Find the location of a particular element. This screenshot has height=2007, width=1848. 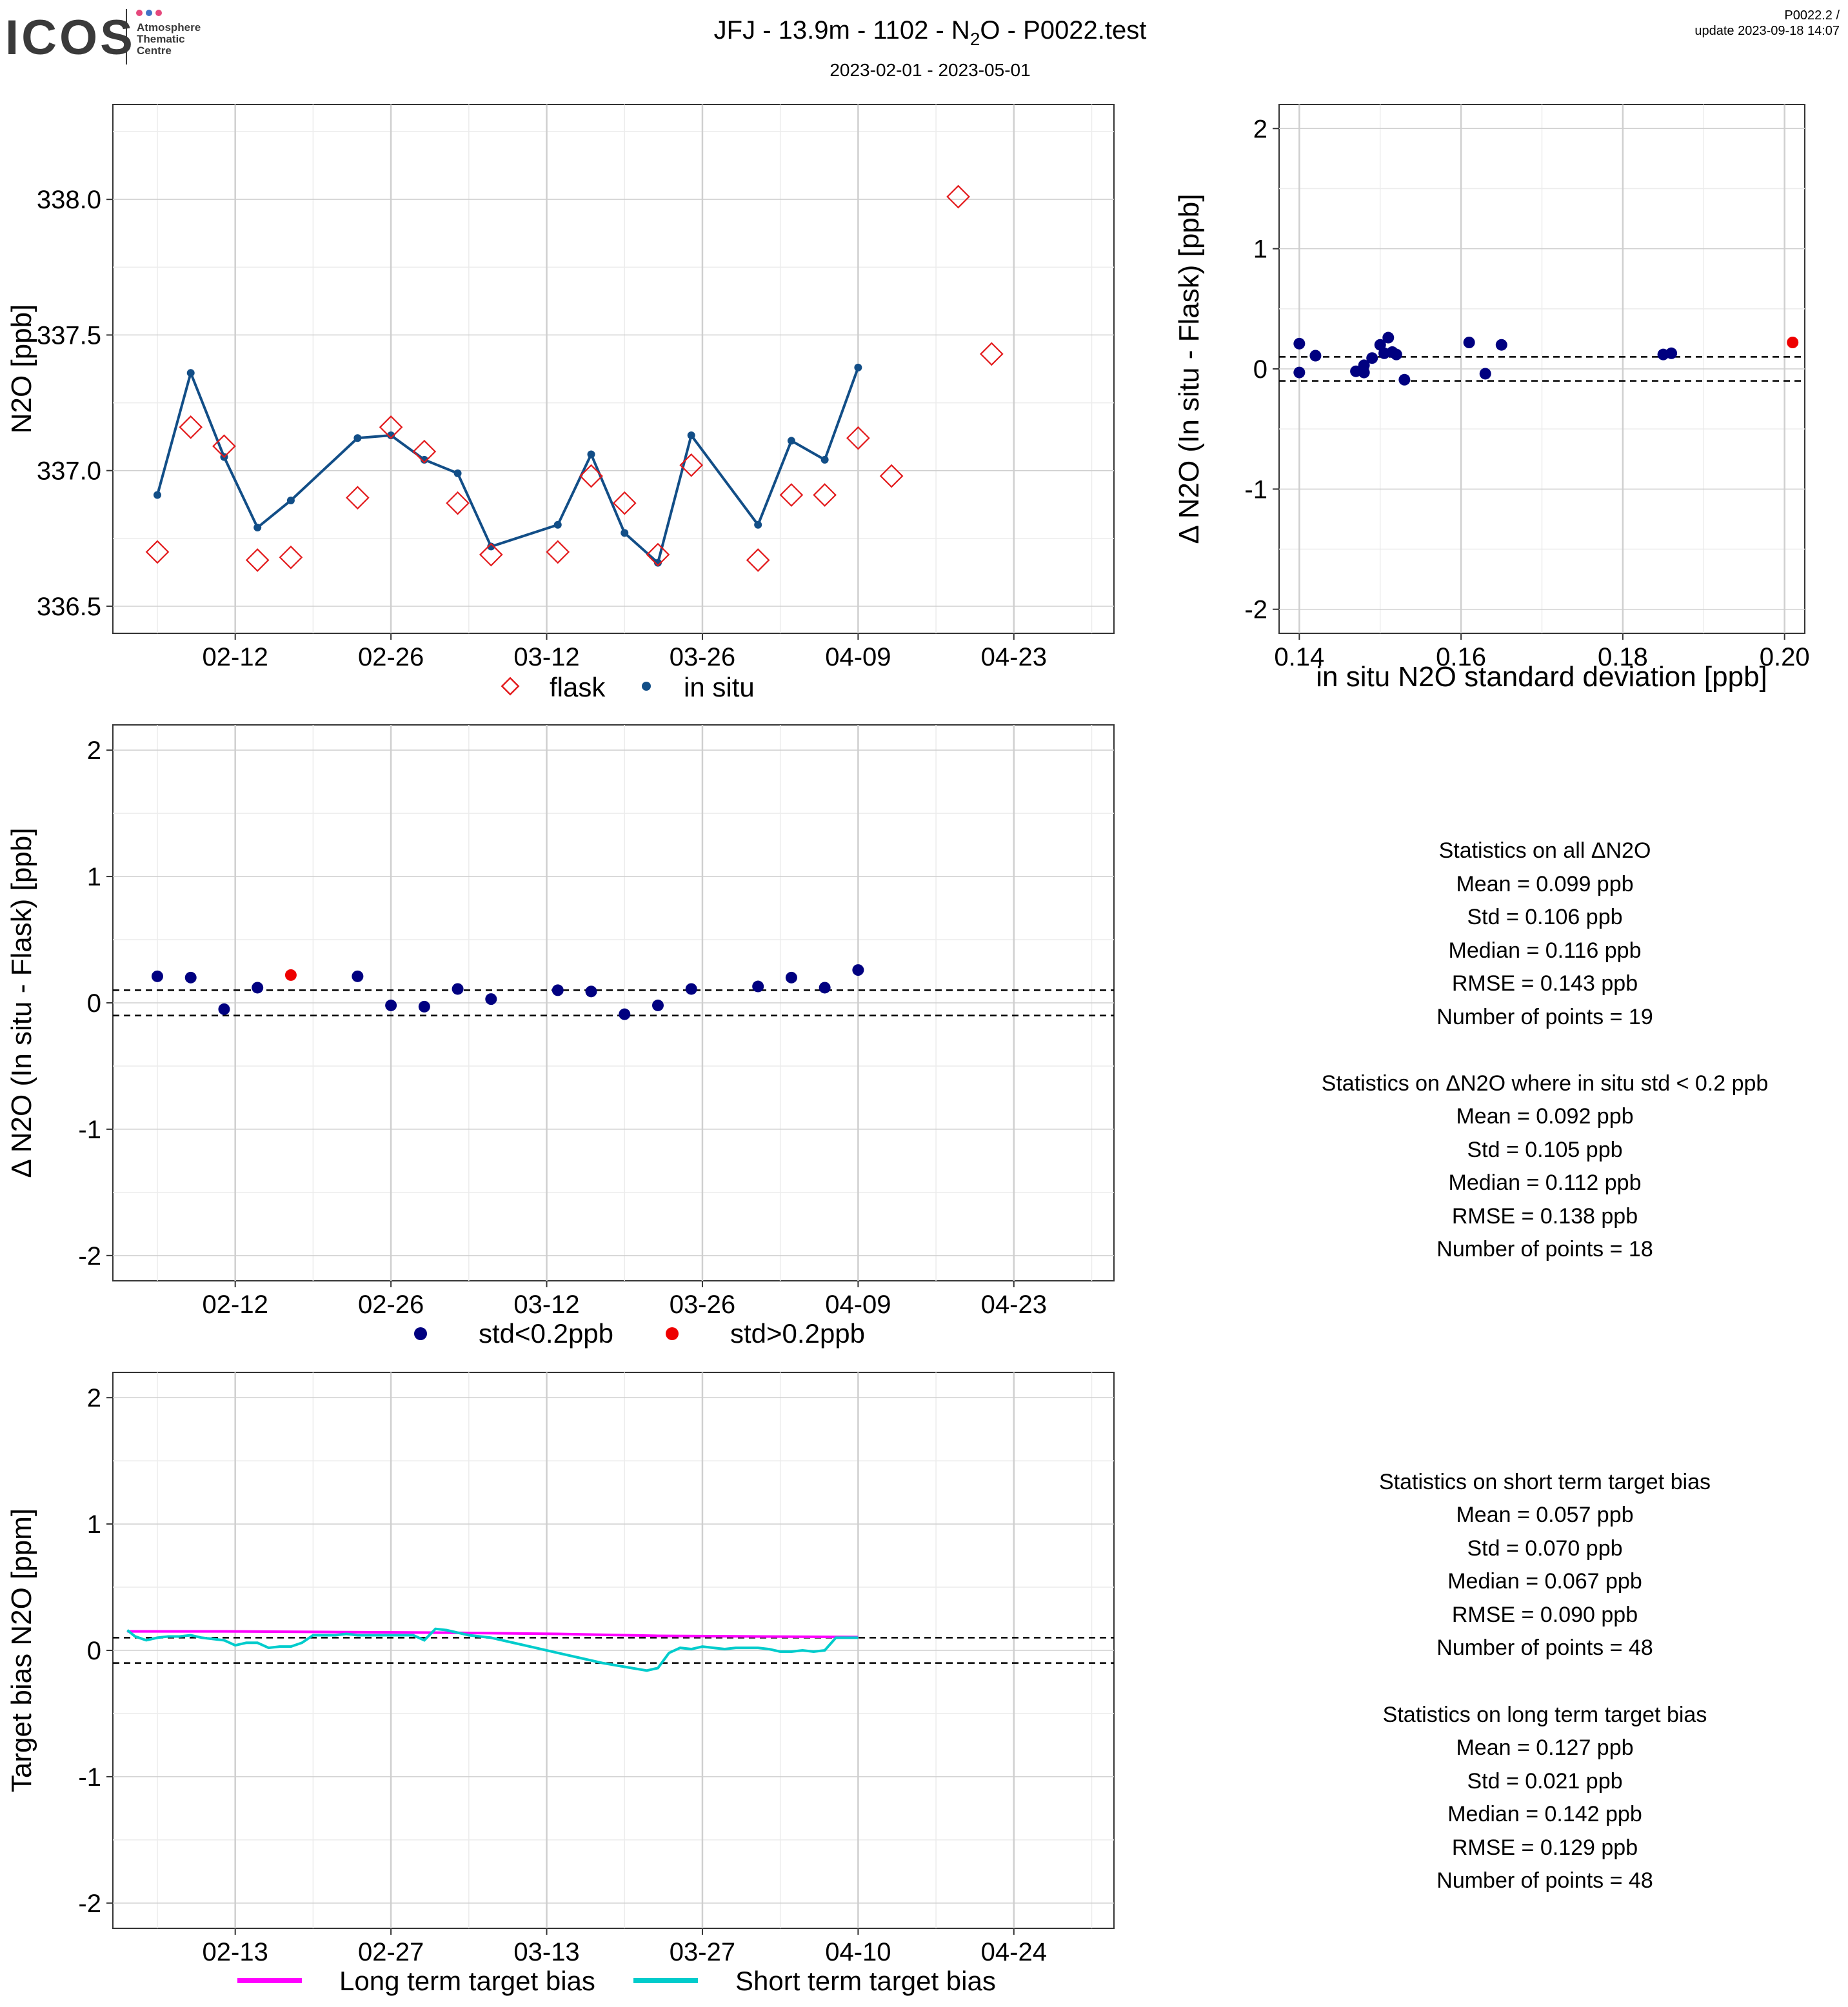

stats-all-title: Statistics on all ΔN2O is located at coordinates (1545, 850).